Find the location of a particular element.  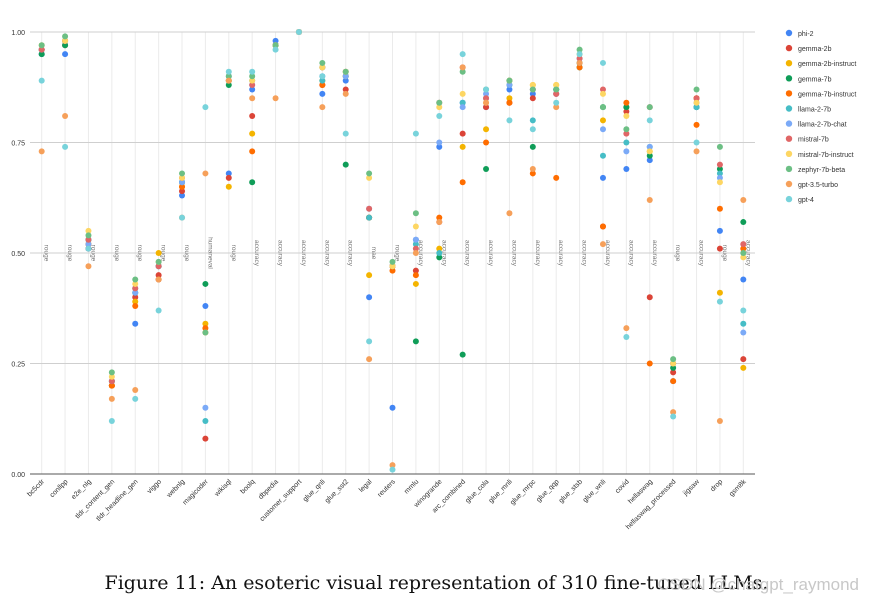

legend-label: zephyr-7b-beta is located at coordinates (821, 170).